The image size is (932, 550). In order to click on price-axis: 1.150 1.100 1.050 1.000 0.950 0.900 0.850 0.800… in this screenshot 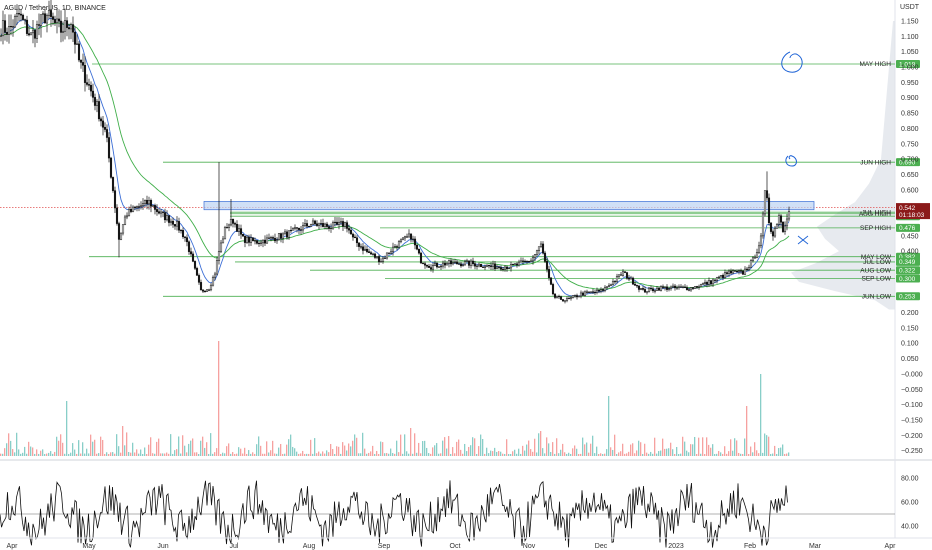, I will do `click(912, 275)`.